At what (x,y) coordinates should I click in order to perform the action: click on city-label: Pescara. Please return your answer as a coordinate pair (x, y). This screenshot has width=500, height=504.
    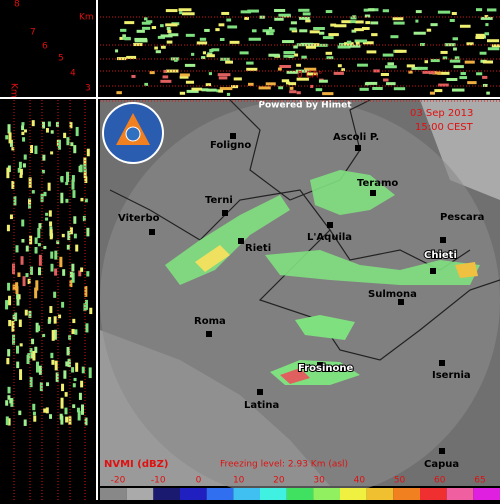
    Looking at the image, I should click on (462, 217).